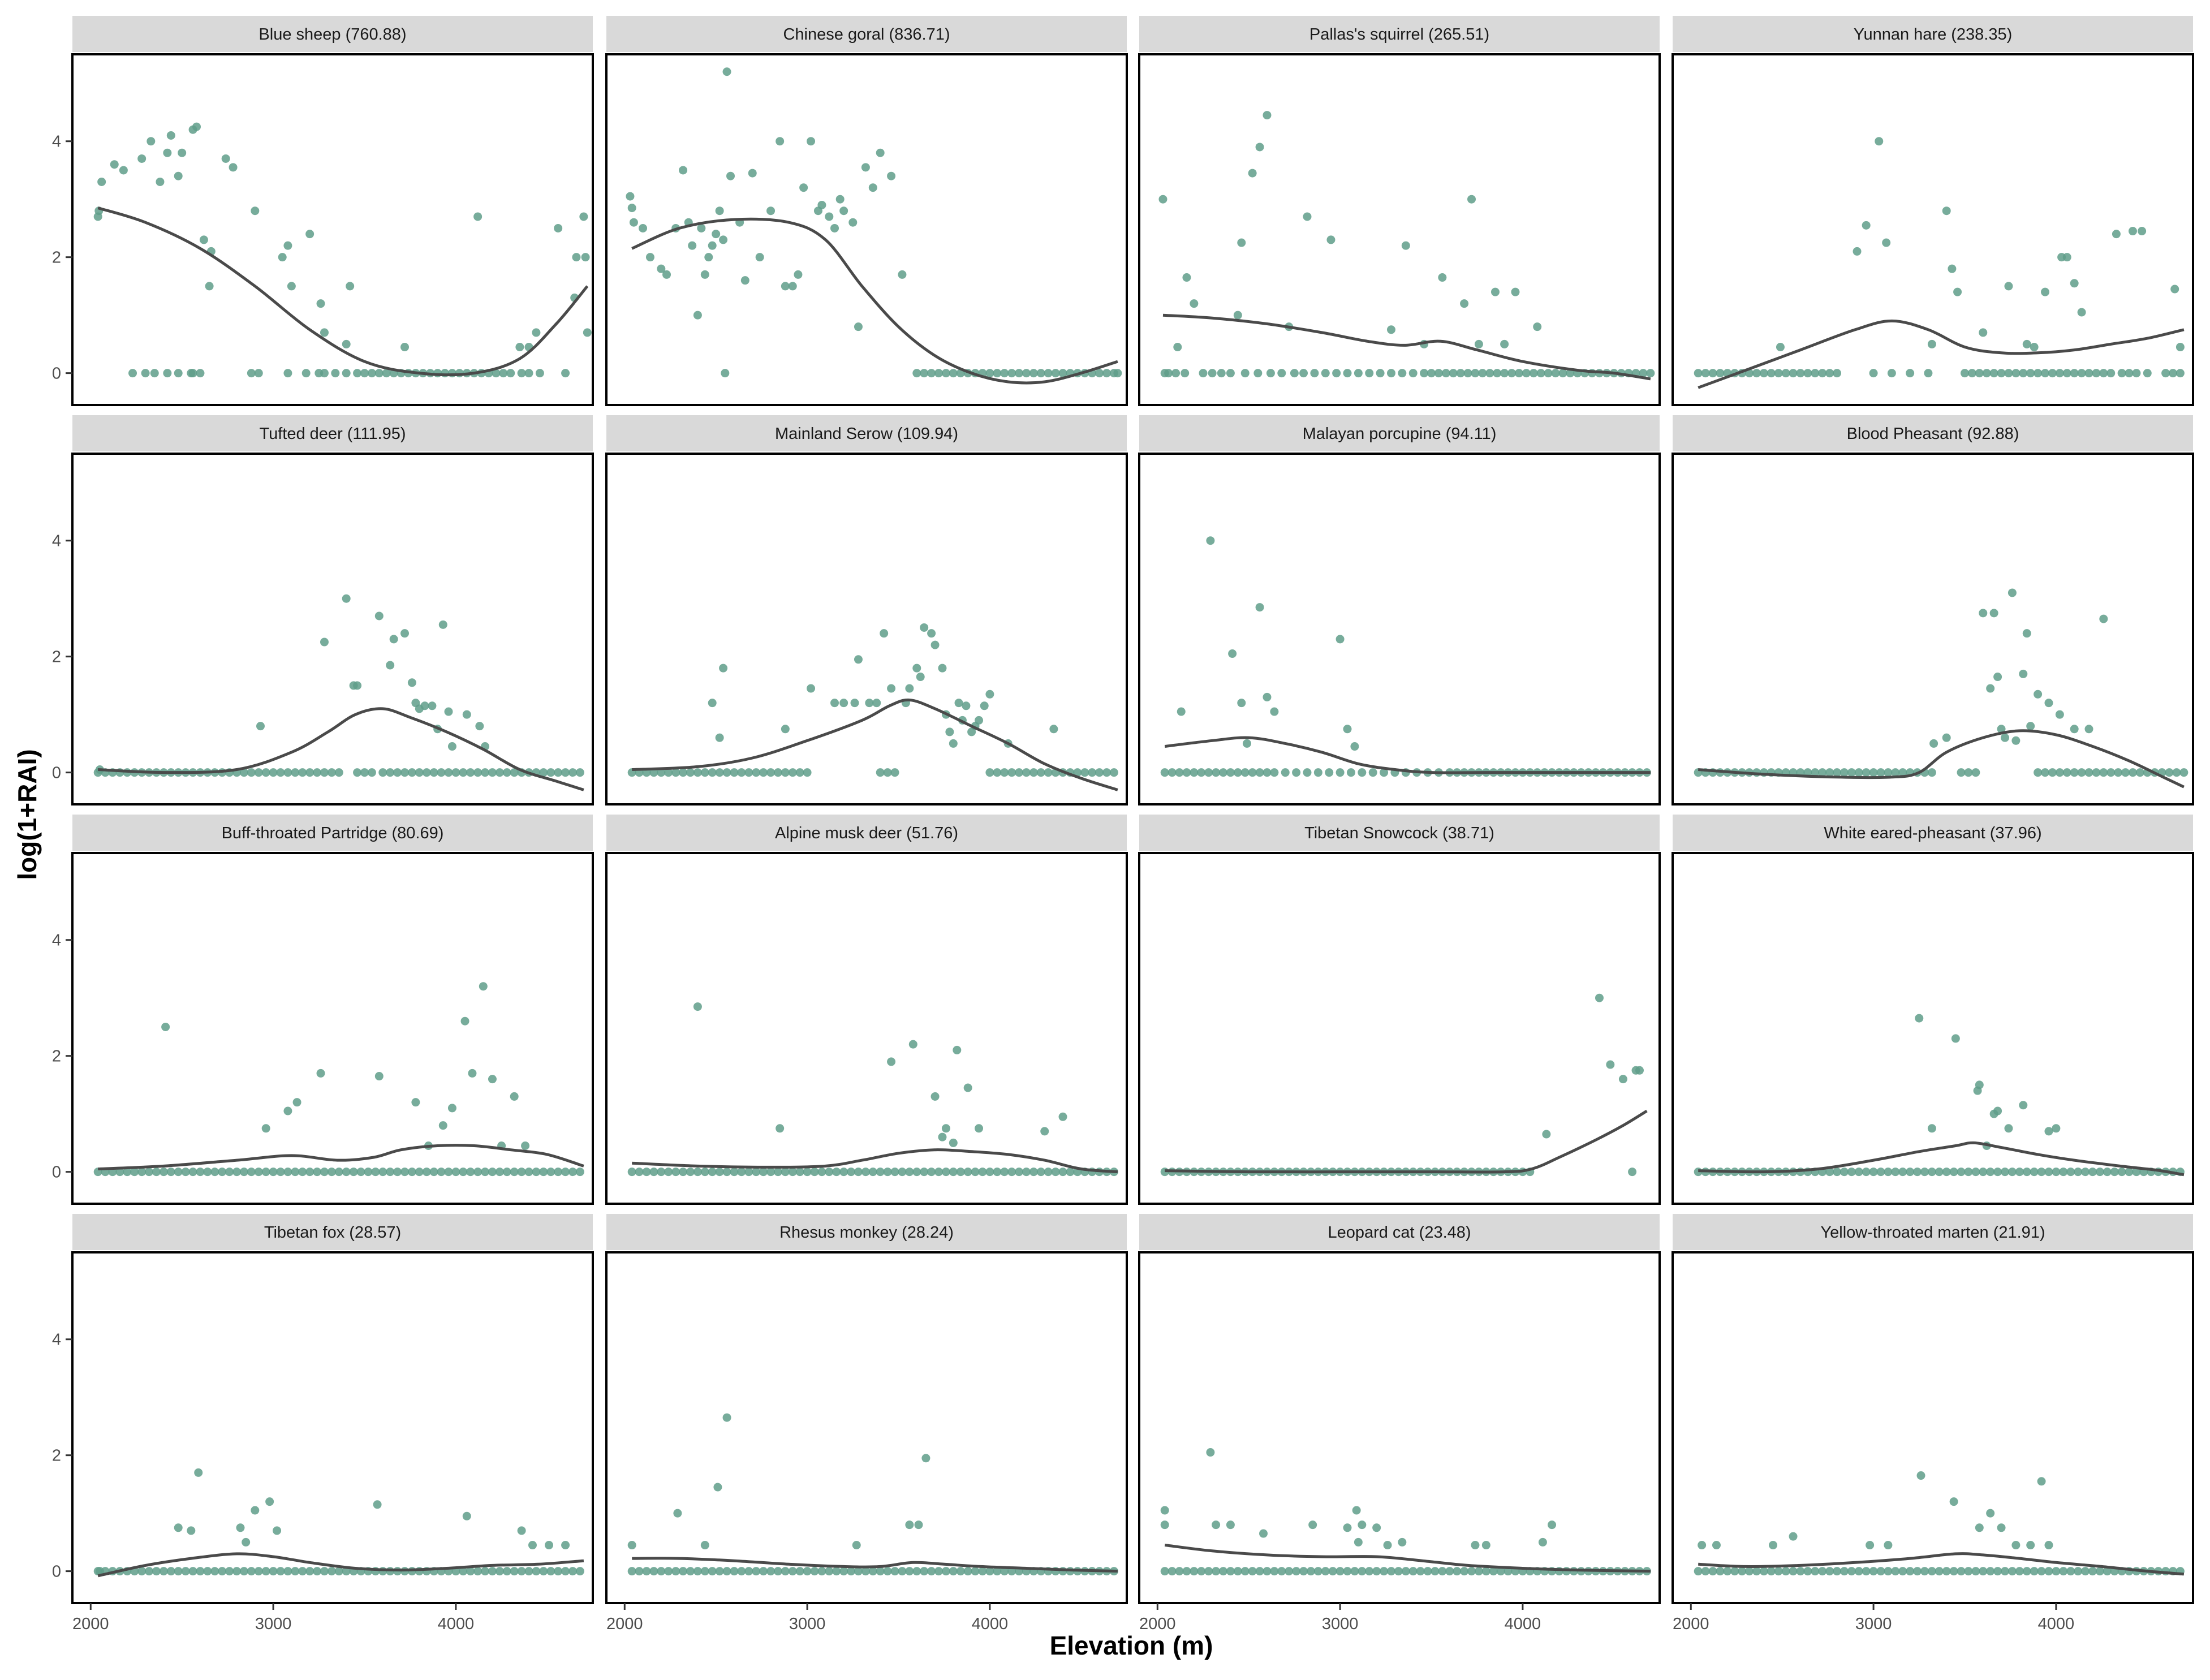  What do you see at coordinates (323, 211) in the screenshot?
I see `facet-panel: Blue sheep (760.88) 0 2 4` at bounding box center [323, 211].